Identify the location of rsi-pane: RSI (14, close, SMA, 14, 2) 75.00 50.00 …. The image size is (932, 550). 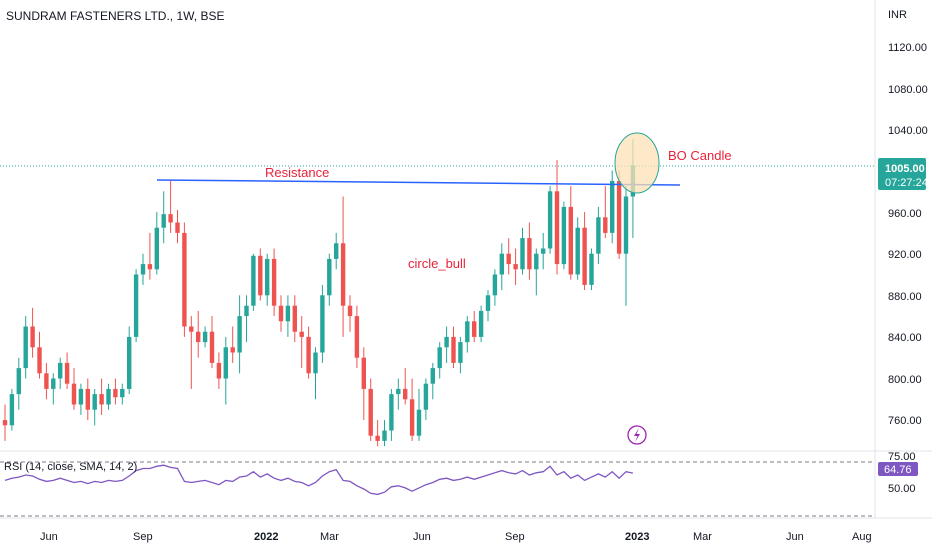
(459, 484).